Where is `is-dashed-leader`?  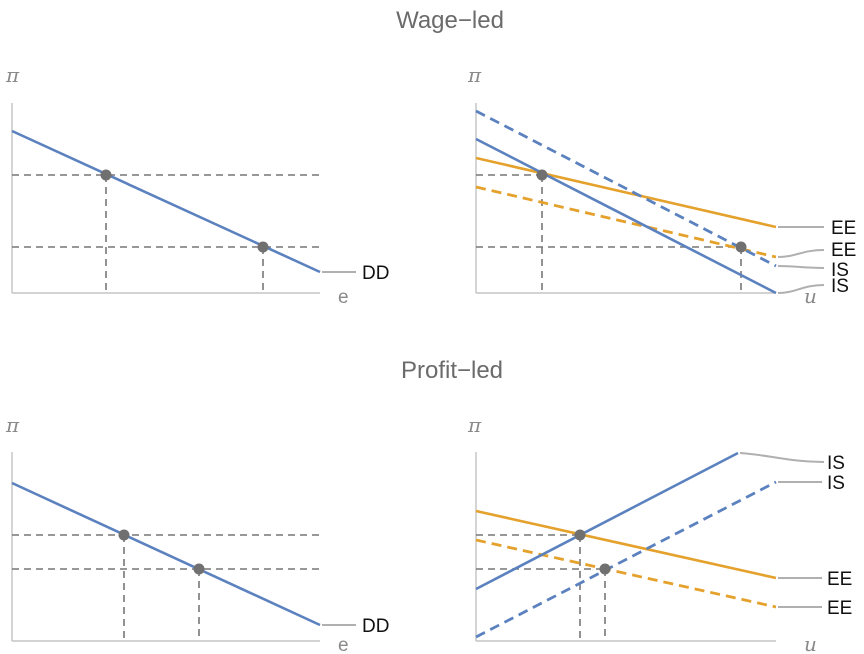 is-dashed-leader is located at coordinates (801, 267).